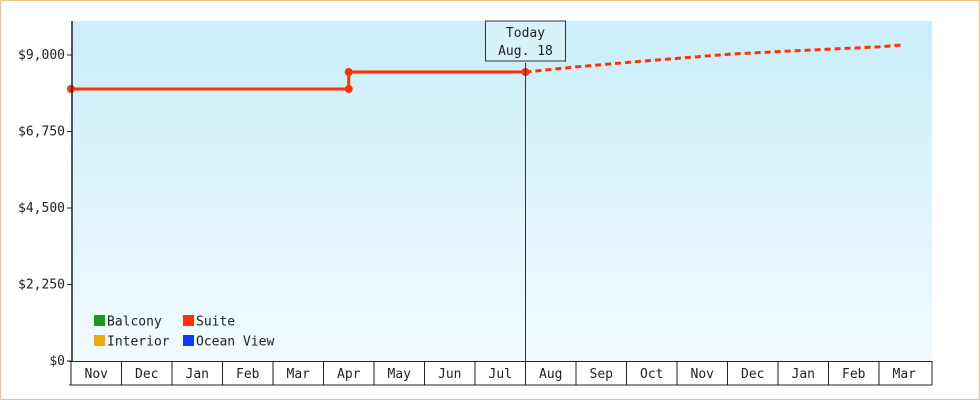 The height and width of the screenshot is (400, 980). What do you see at coordinates (651, 374) in the screenshot?
I see `x-tick-label: Oct` at bounding box center [651, 374].